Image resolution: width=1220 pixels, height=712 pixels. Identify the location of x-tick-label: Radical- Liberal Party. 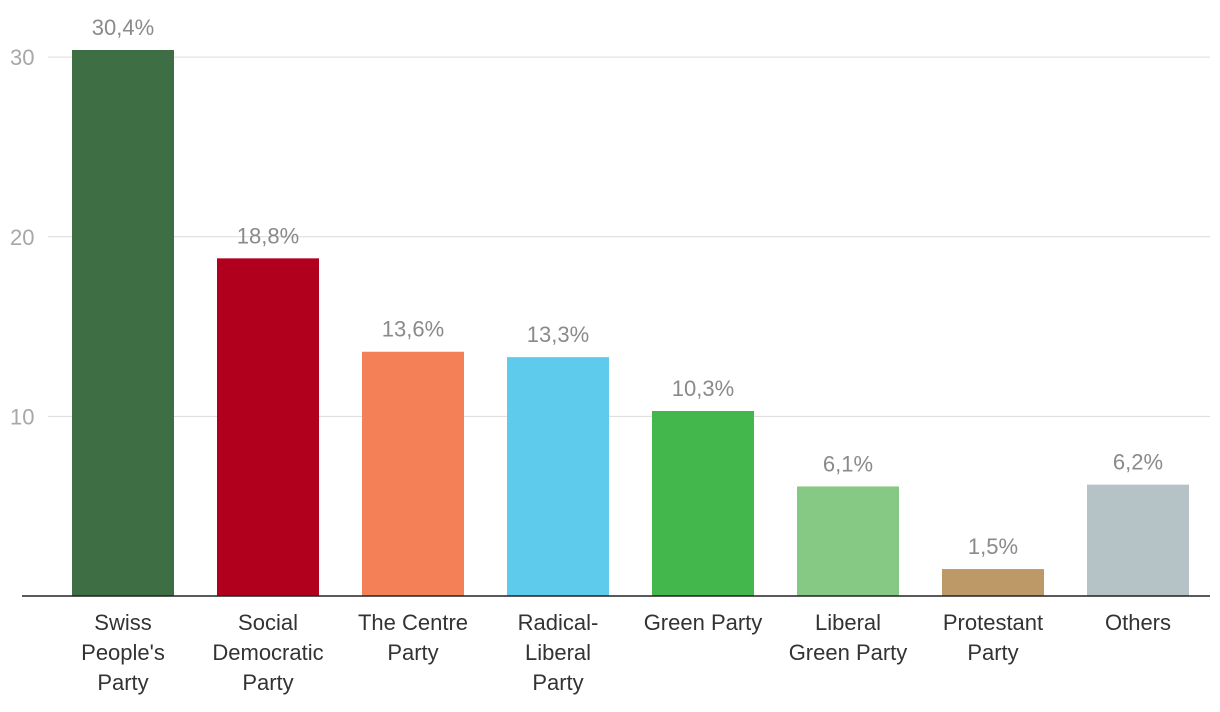
(558, 652).